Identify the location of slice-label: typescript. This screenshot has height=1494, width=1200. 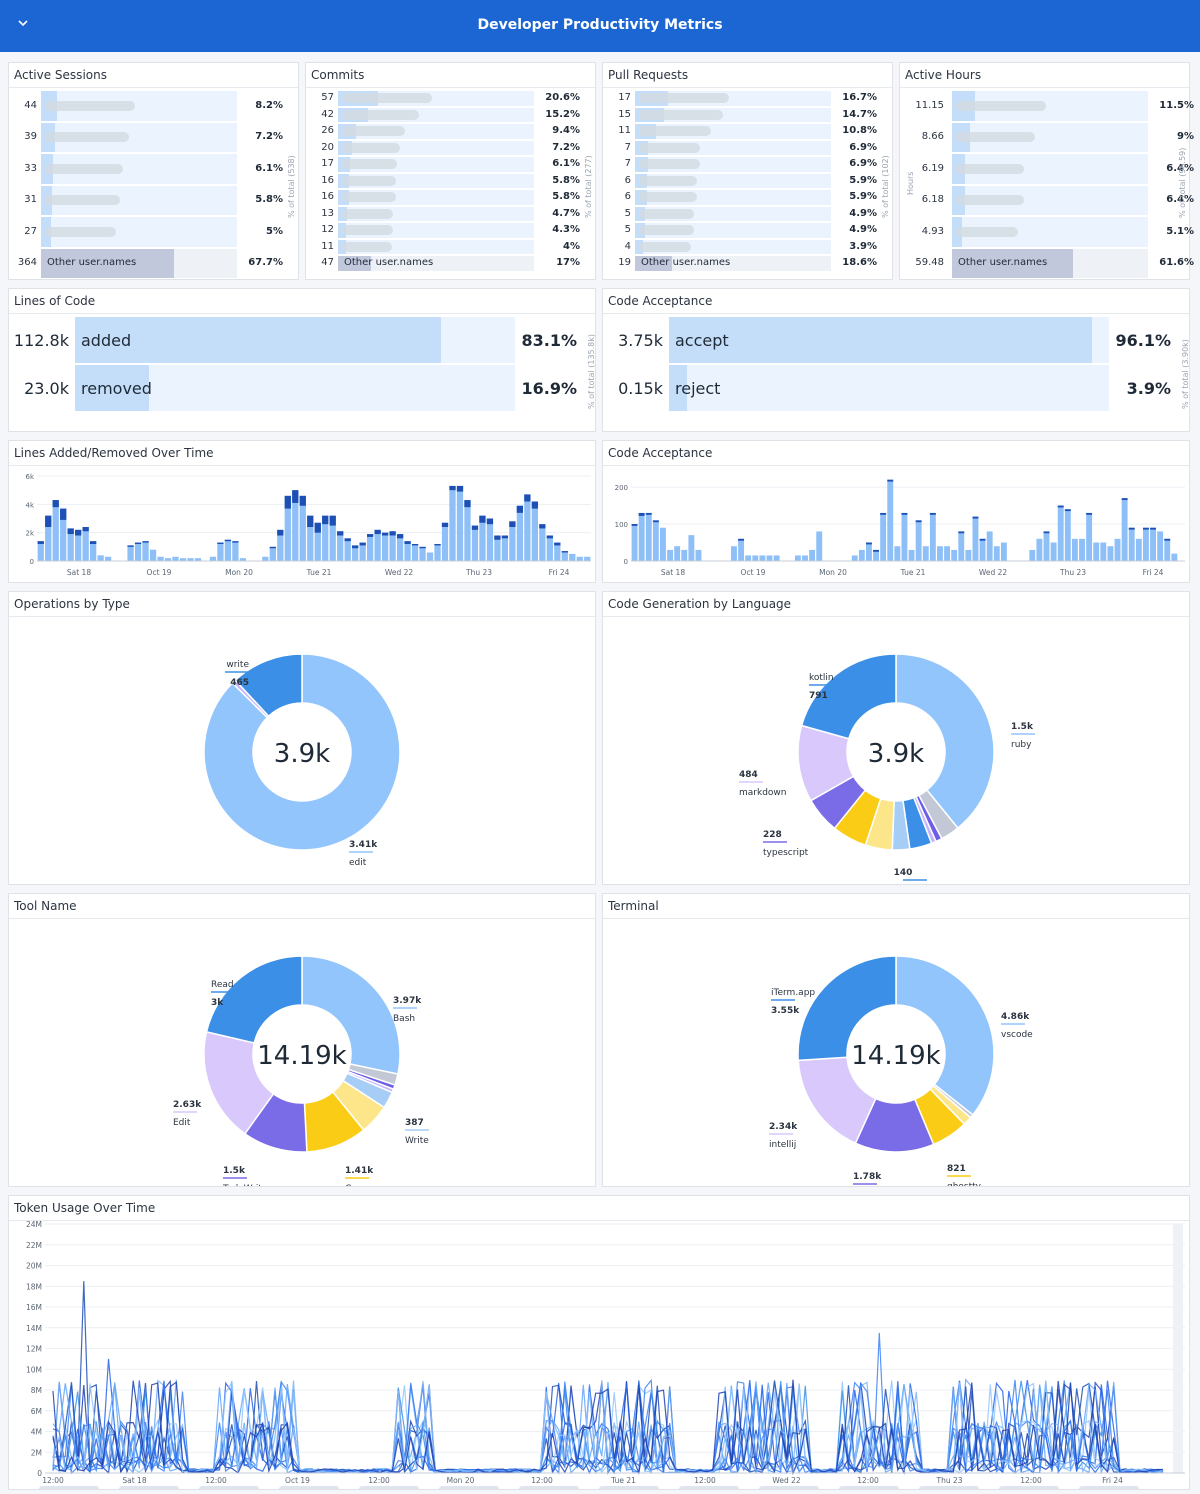
(786, 853).